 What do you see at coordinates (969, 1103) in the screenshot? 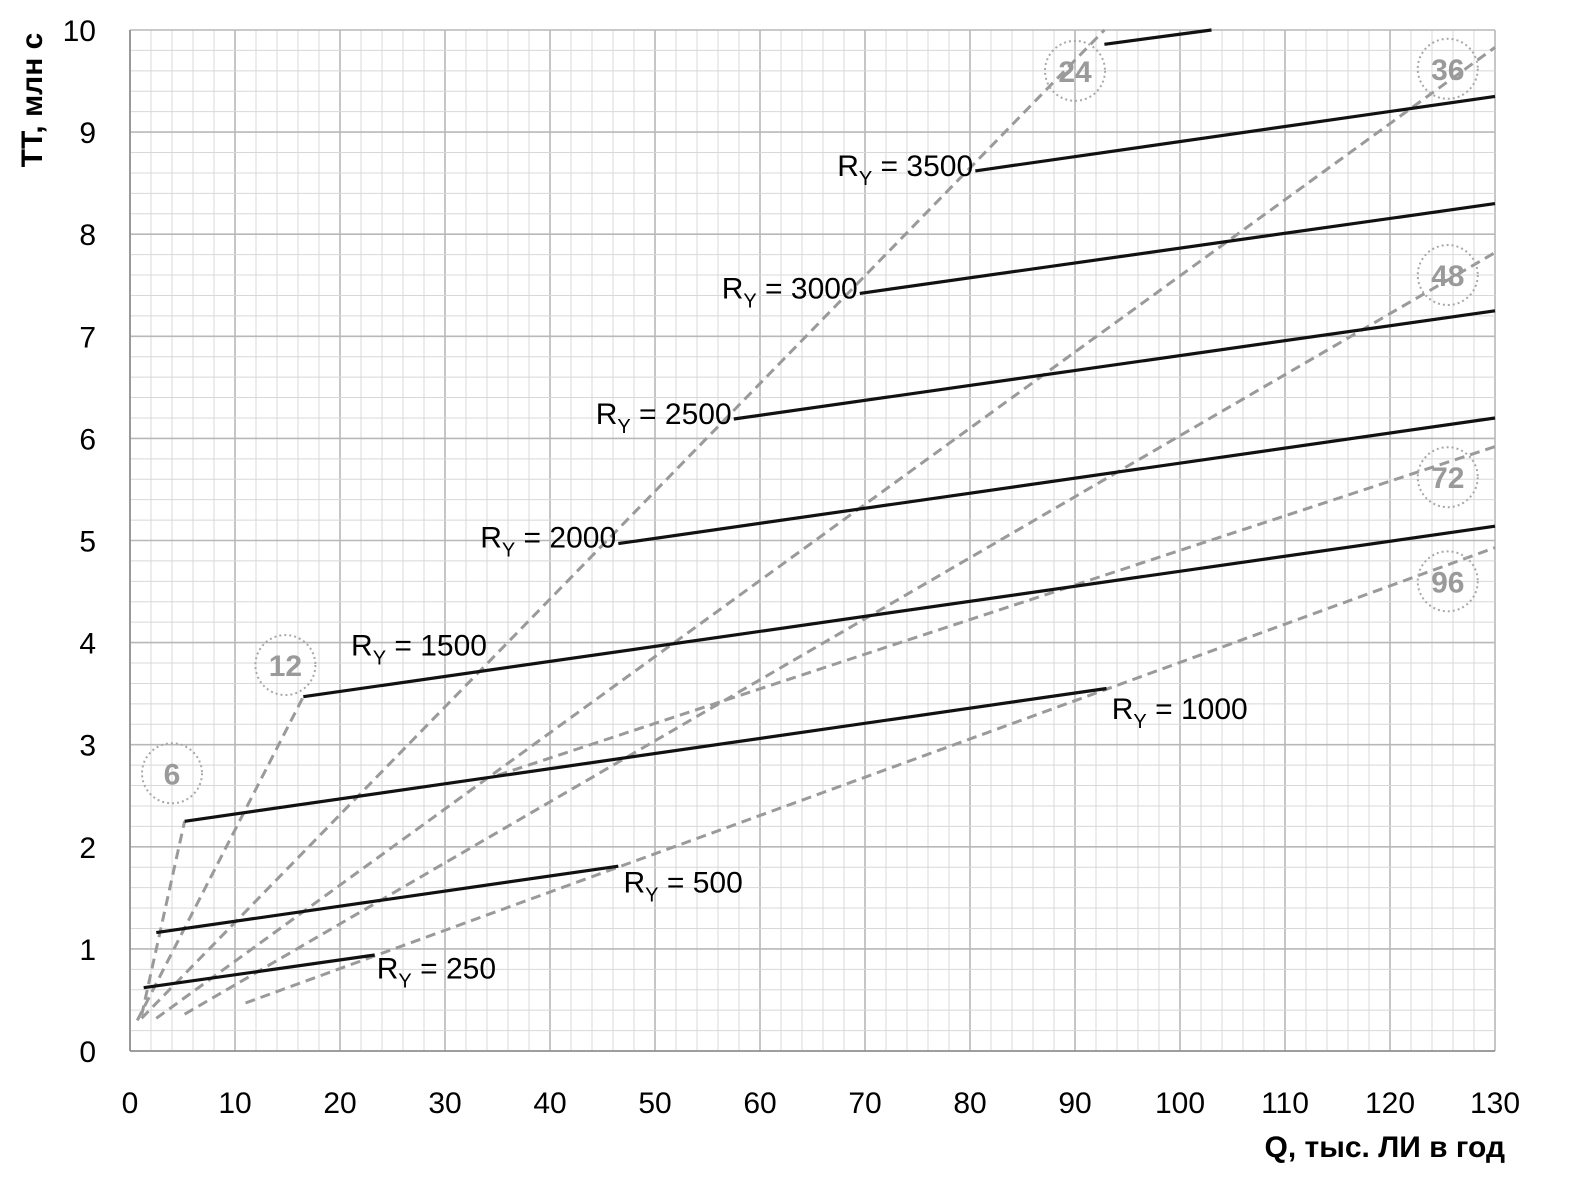
I see `x-tick-label: 80` at bounding box center [969, 1103].